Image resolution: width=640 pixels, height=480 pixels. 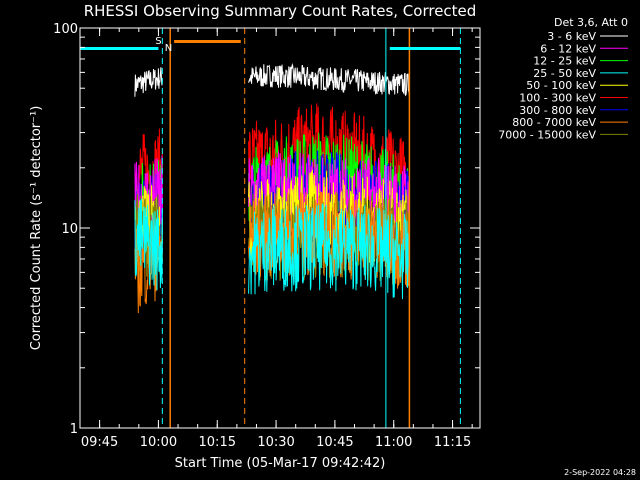 What do you see at coordinates (547, 134) in the screenshot?
I see `legend-item-label: 7000 - 15000 keV` at bounding box center [547, 134].